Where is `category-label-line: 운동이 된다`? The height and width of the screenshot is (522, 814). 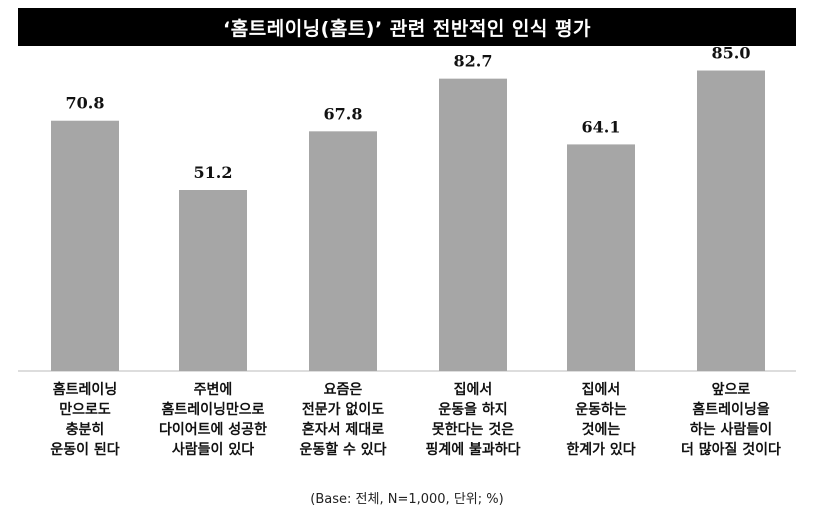 category-label-line: 운동이 된다 is located at coordinates (84, 449).